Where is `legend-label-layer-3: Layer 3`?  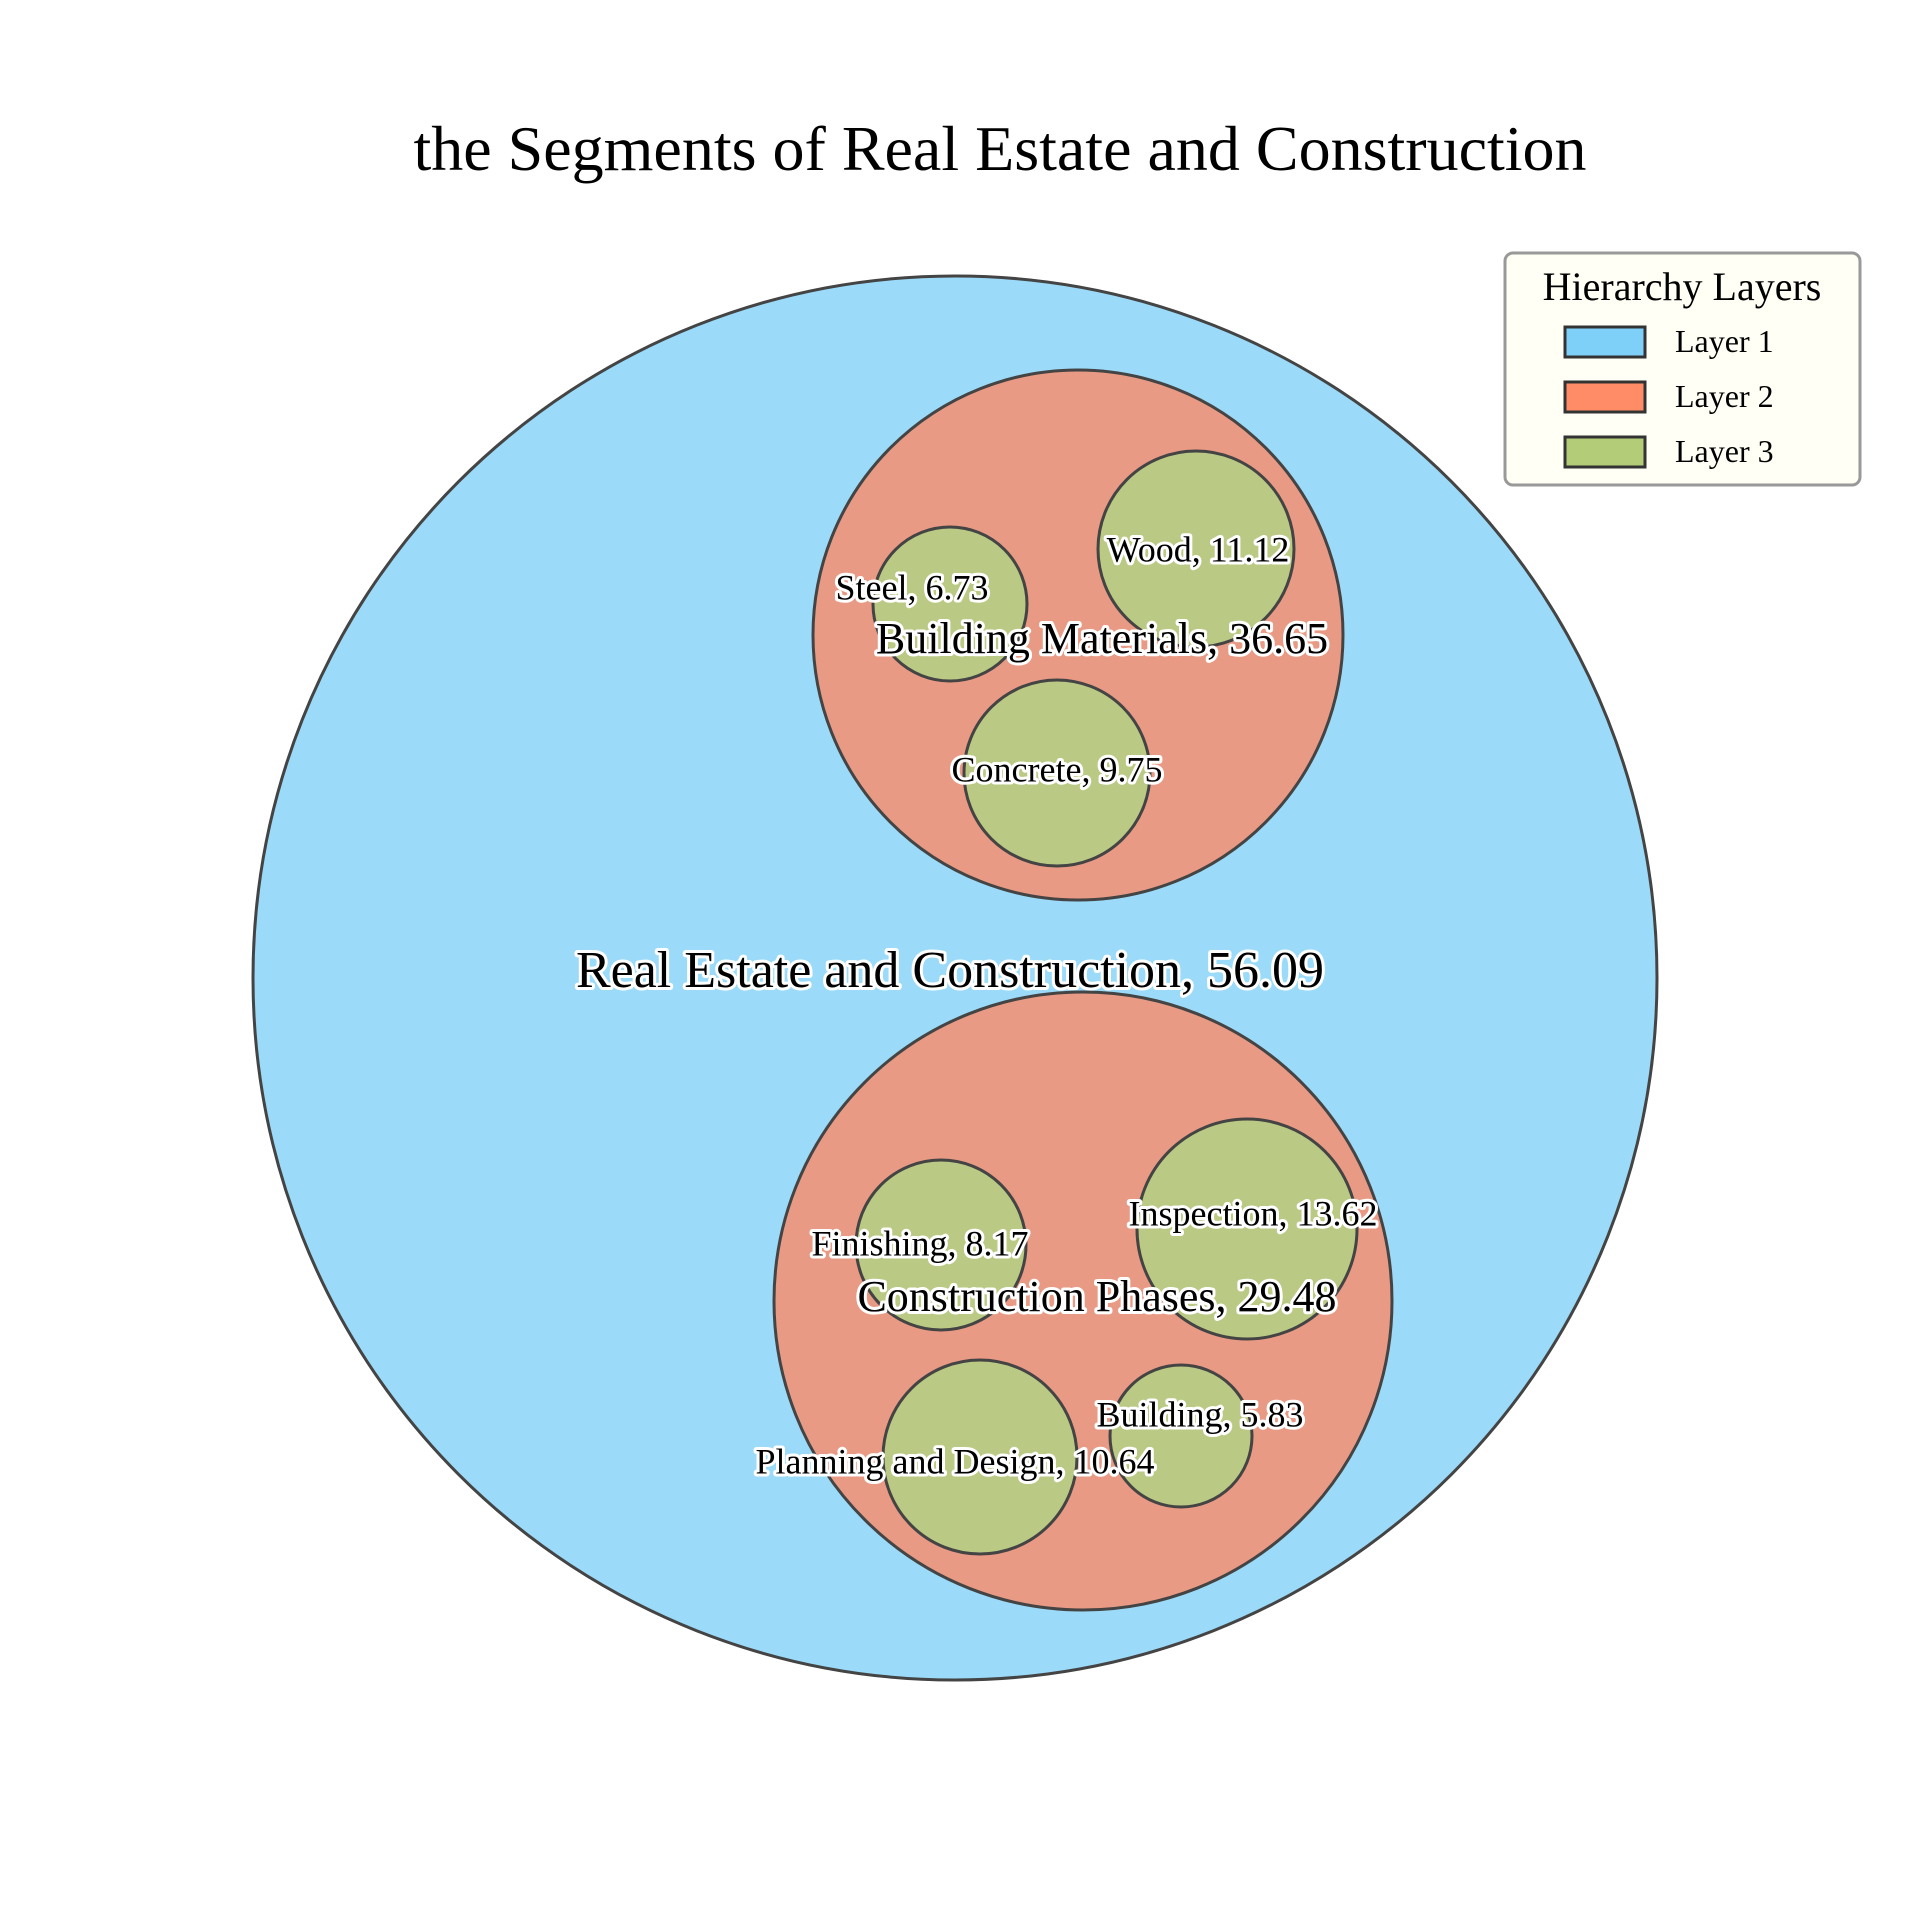 legend-label-layer-3: Layer 3 is located at coordinates (1724, 451).